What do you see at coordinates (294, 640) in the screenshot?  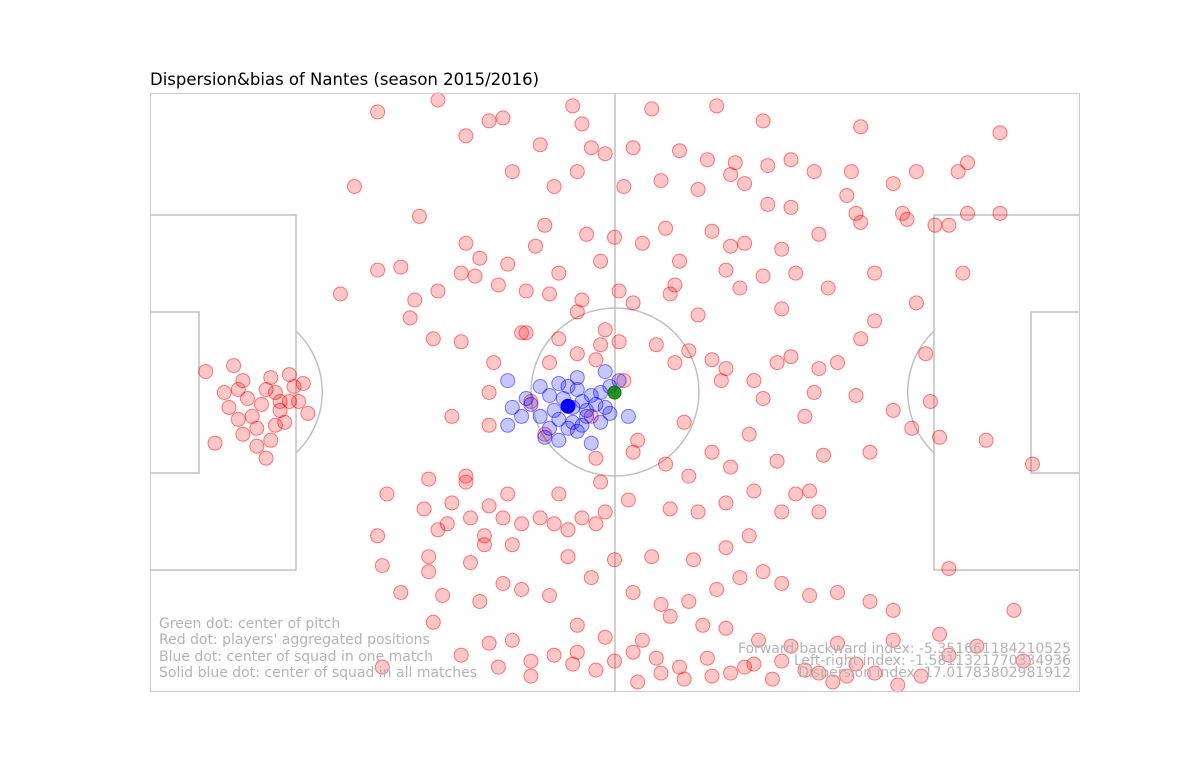 I see `note-red-dot: Red dot: players' aggregated positions` at bounding box center [294, 640].